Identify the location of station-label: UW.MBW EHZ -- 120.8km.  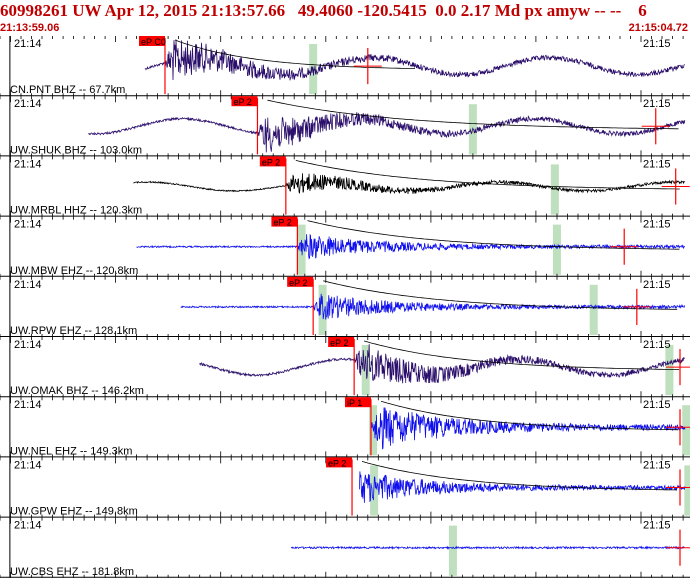
(74, 271).